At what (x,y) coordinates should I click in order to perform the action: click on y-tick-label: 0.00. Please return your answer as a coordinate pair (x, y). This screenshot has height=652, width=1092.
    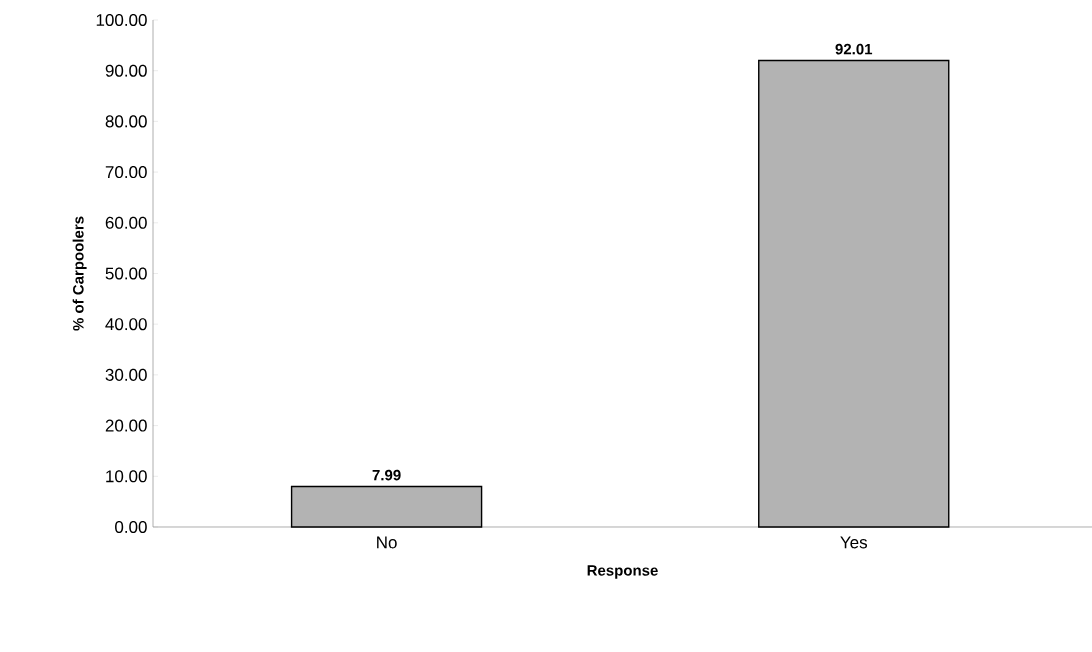
    Looking at the image, I should click on (131, 527).